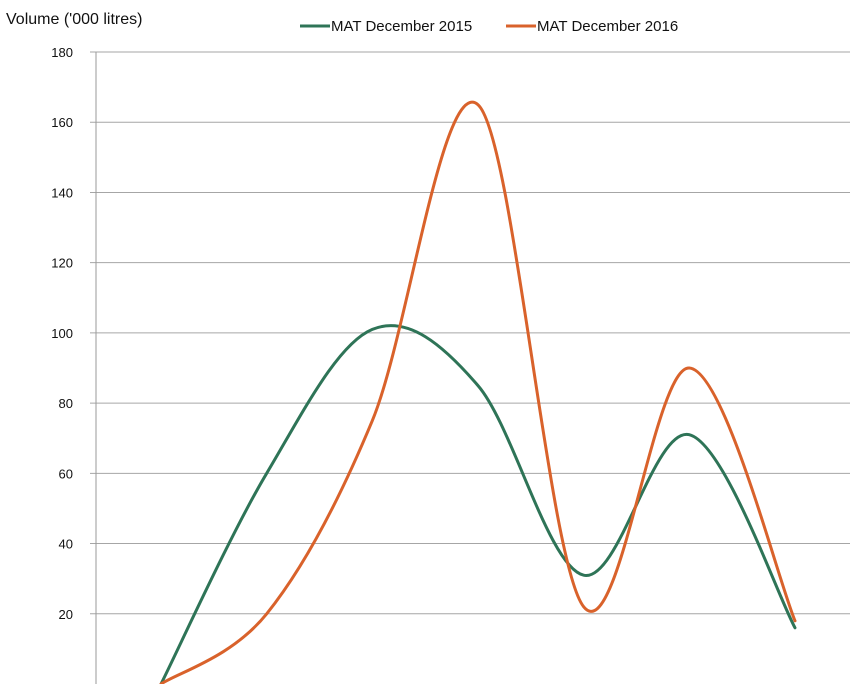  Describe the element at coordinates (62, 122) in the screenshot. I see `y-tick-label: 160` at that location.